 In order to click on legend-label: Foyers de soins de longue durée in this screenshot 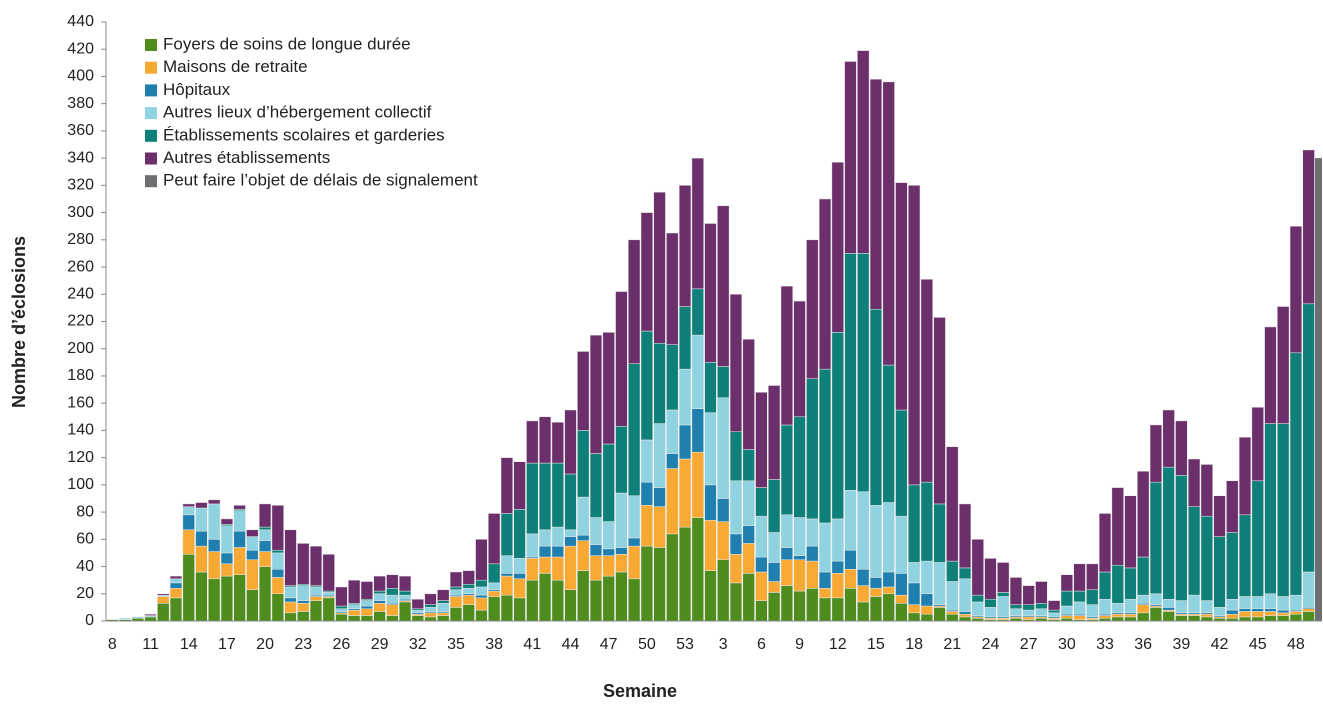, I will do `click(287, 43)`.